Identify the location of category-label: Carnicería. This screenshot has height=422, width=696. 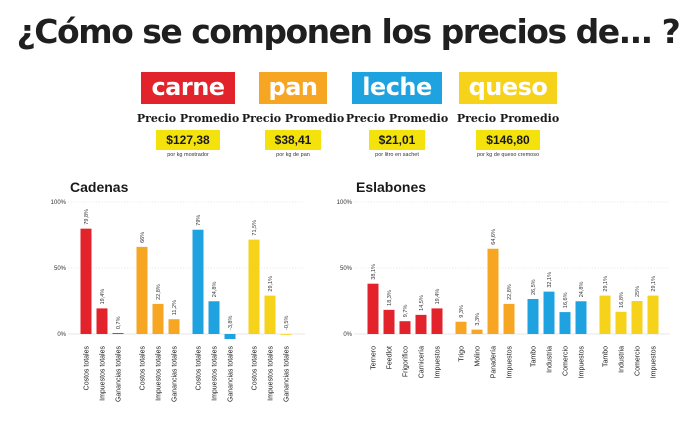
(422, 362).